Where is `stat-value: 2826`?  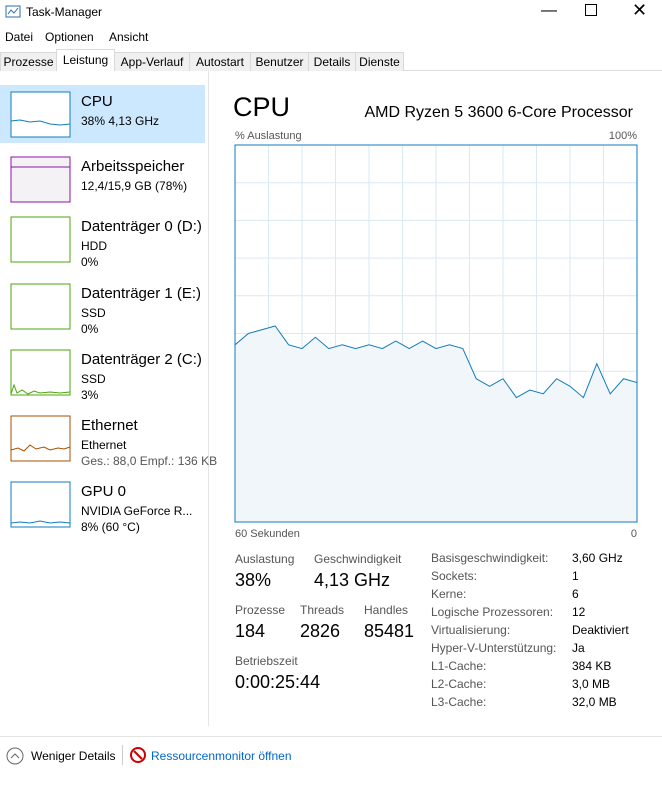 stat-value: 2826 is located at coordinates (320, 631).